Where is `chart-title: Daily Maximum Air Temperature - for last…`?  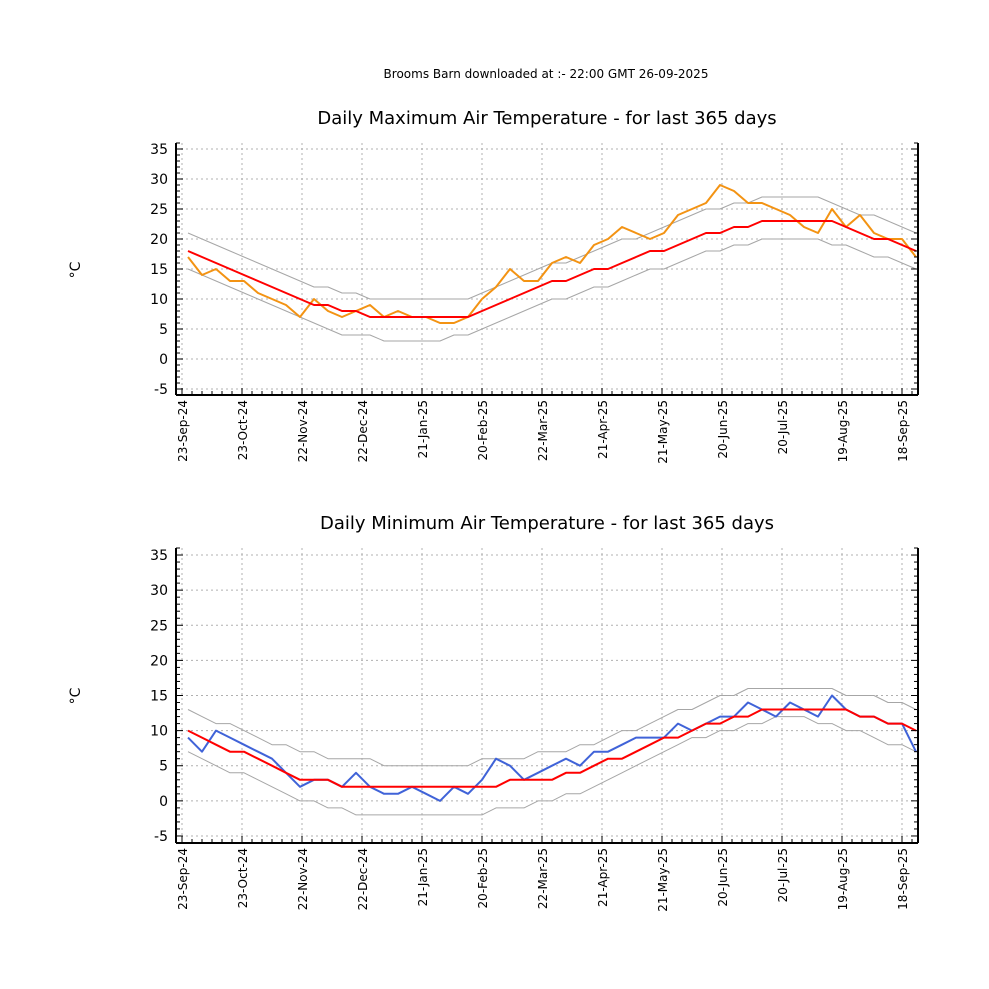 chart-title: Daily Maximum Air Temperature - for last… is located at coordinates (546, 118).